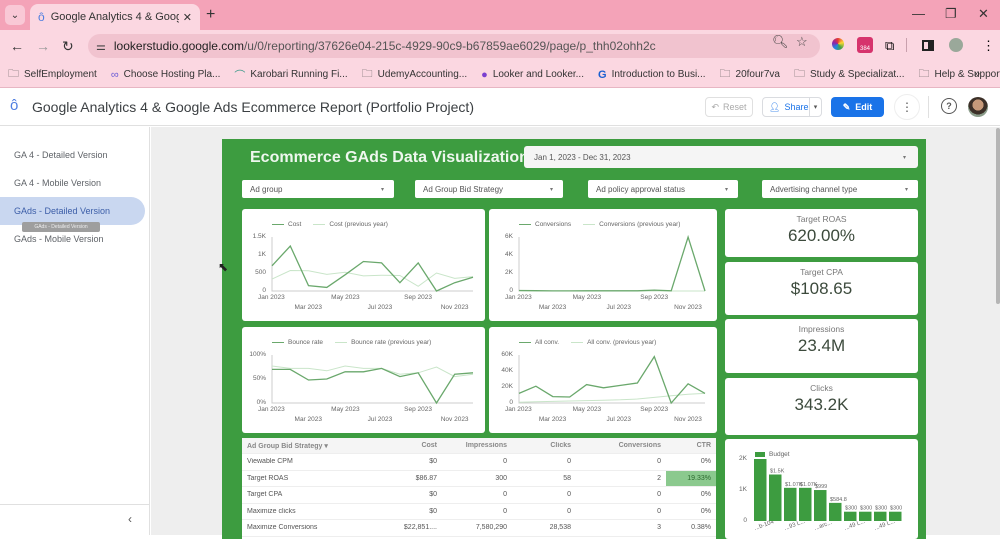  What do you see at coordinates (621, 445) in the screenshot?
I see `column-header: Conversions` at bounding box center [621, 445].